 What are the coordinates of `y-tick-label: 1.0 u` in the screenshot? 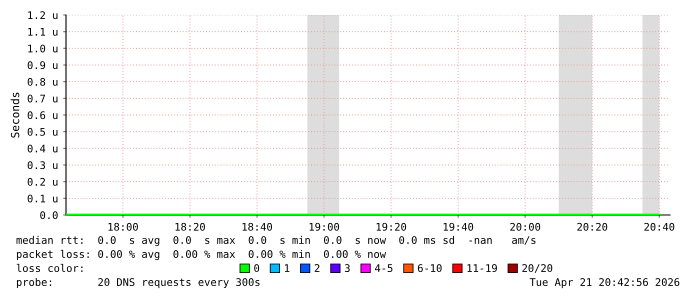 It's located at (43, 48).